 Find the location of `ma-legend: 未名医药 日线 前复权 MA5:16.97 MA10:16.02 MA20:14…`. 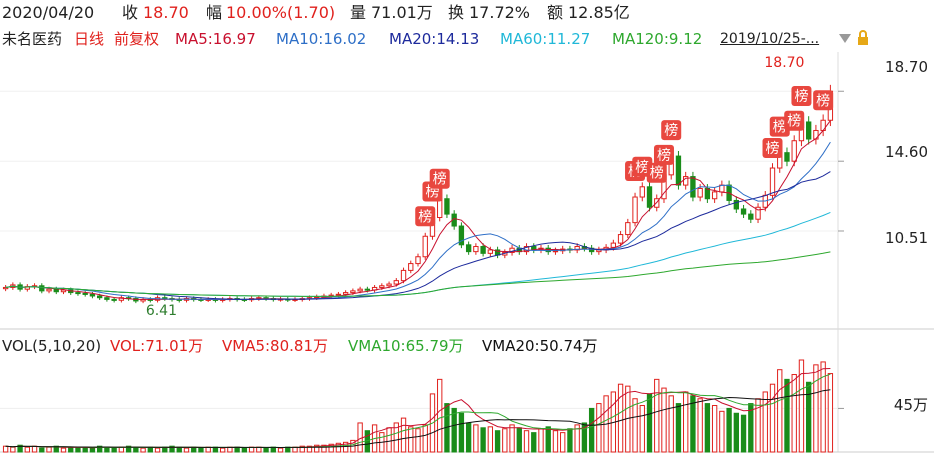

ma-legend: 未名医药 日线 前复权 MA5:16.97 MA10:16.02 MA20:14… is located at coordinates (467, 39).